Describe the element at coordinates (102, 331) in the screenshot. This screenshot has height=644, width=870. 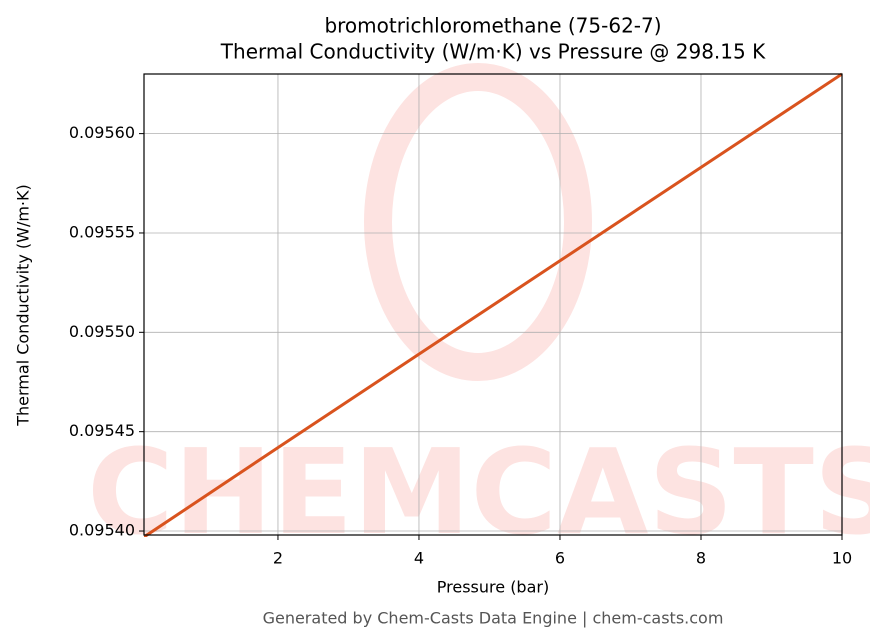
I see `y-tick-label: 0.09550` at that location.